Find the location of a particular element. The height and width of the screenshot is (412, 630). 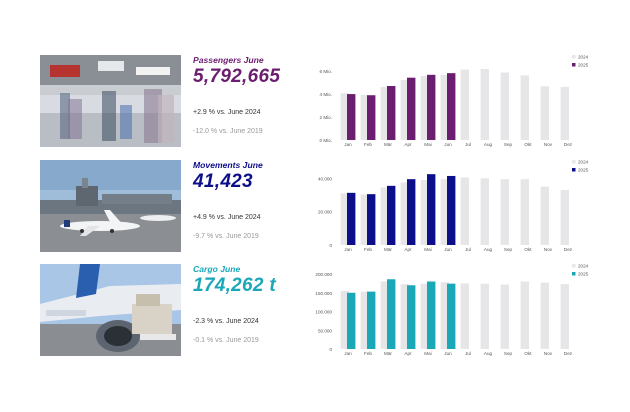

y-tick-label: 6 Mio. is located at coordinates (325, 71).